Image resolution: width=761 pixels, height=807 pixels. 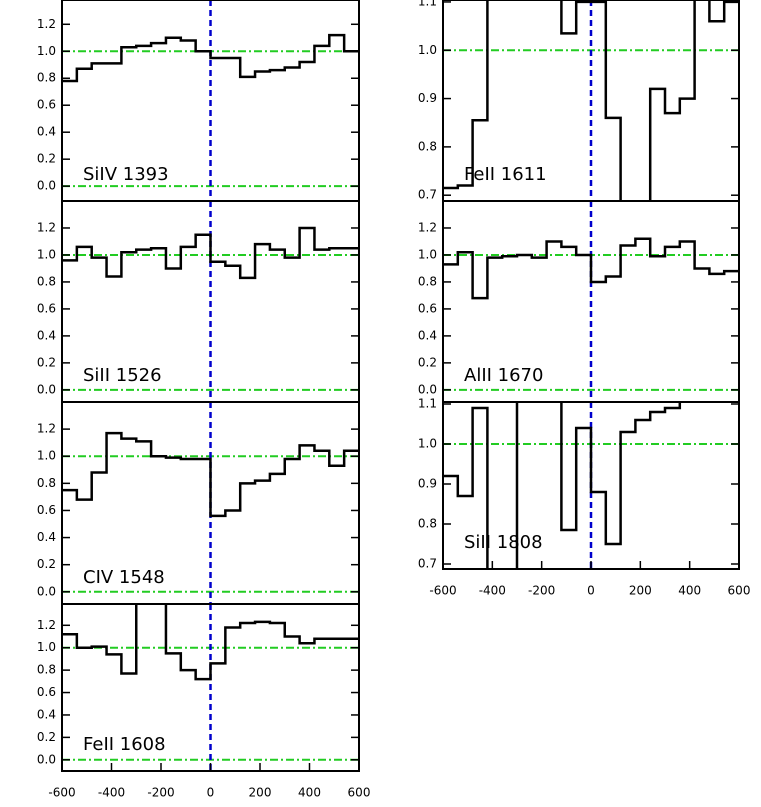 What do you see at coordinates (126, 174) in the screenshot?
I see `line-label: SiIV 1393` at bounding box center [126, 174].